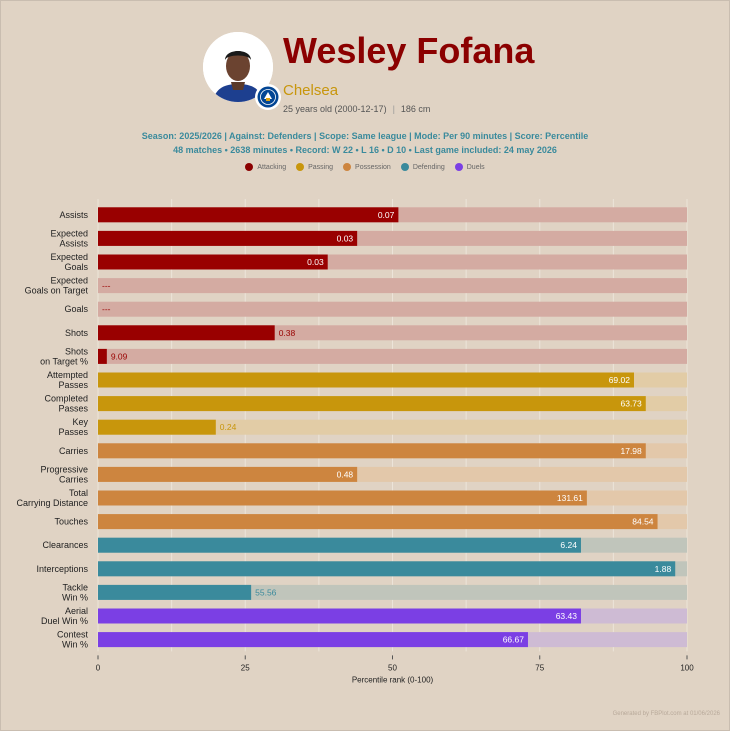 The width and height of the screenshot is (730, 731). Describe the element at coordinates (311, 90) in the screenshot. I see `team-name: Chelsea` at that location.